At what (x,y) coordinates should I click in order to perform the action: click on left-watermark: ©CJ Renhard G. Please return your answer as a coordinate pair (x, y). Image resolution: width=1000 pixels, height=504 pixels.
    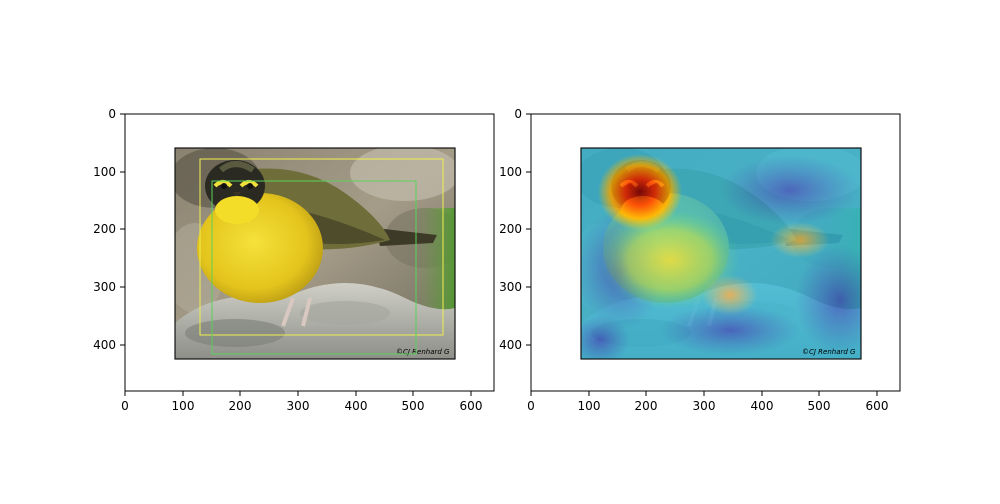
    Looking at the image, I should click on (423, 352).